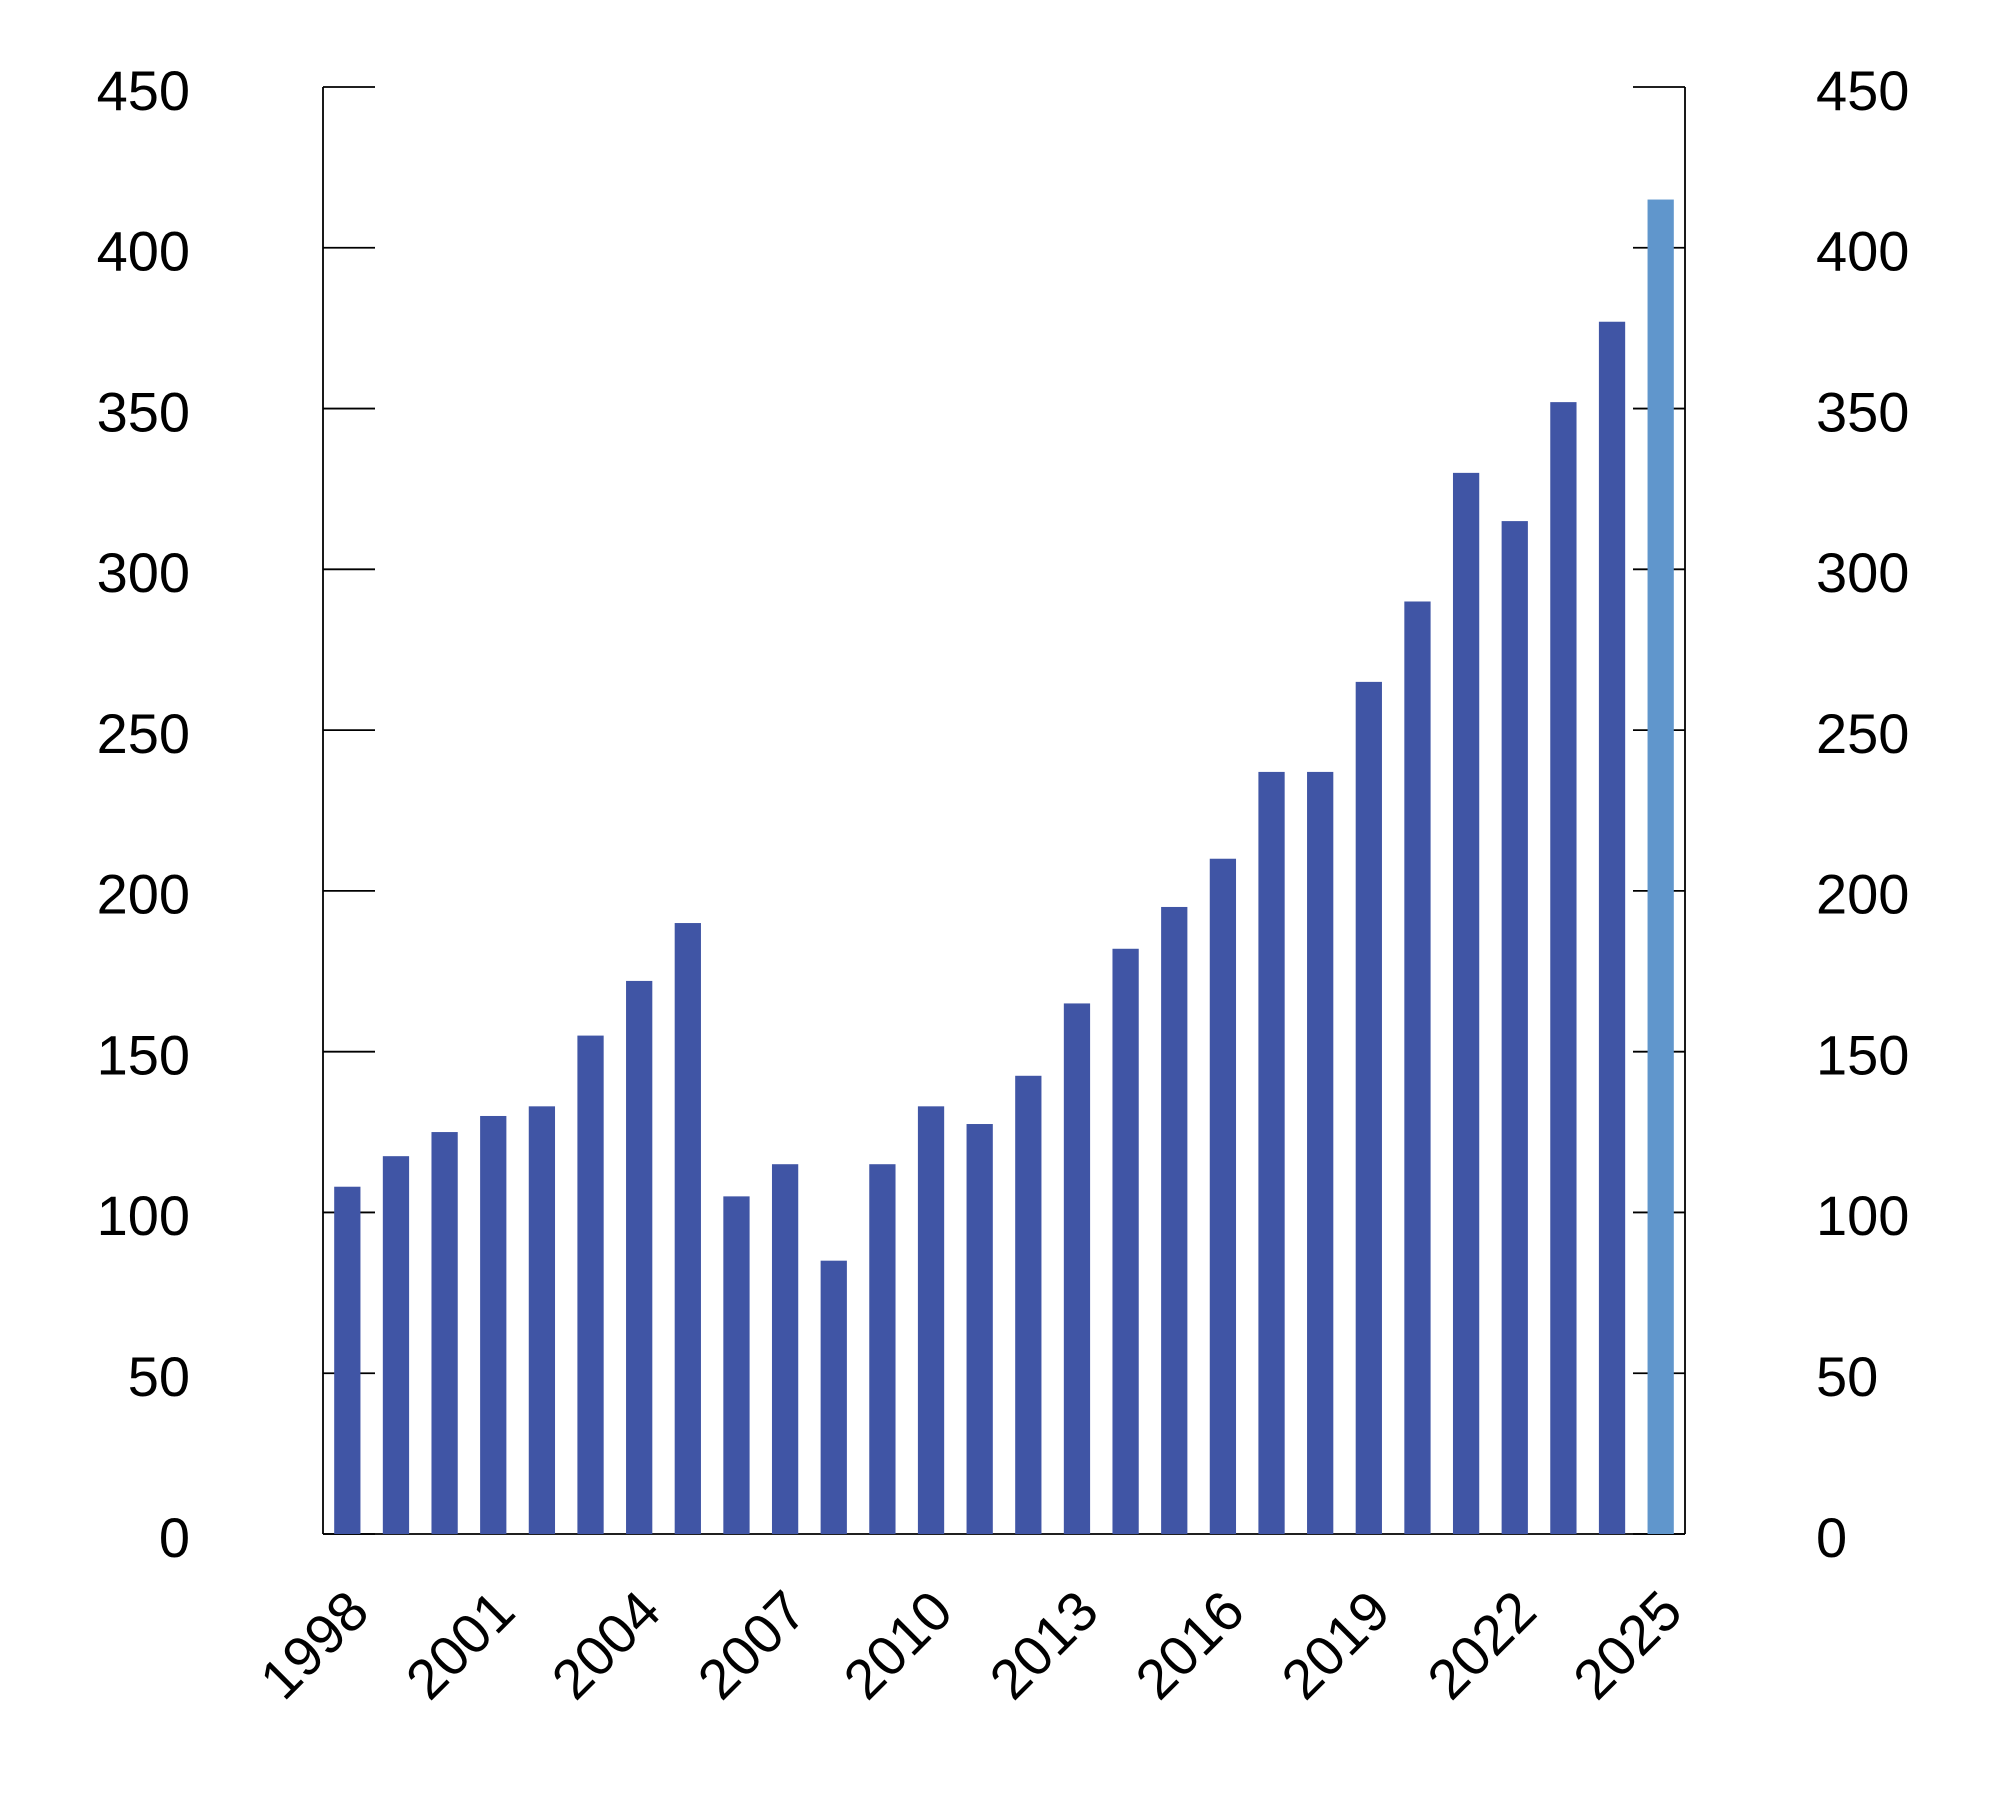  I want to click on y-tick-label: 150, so click(143, 1054).